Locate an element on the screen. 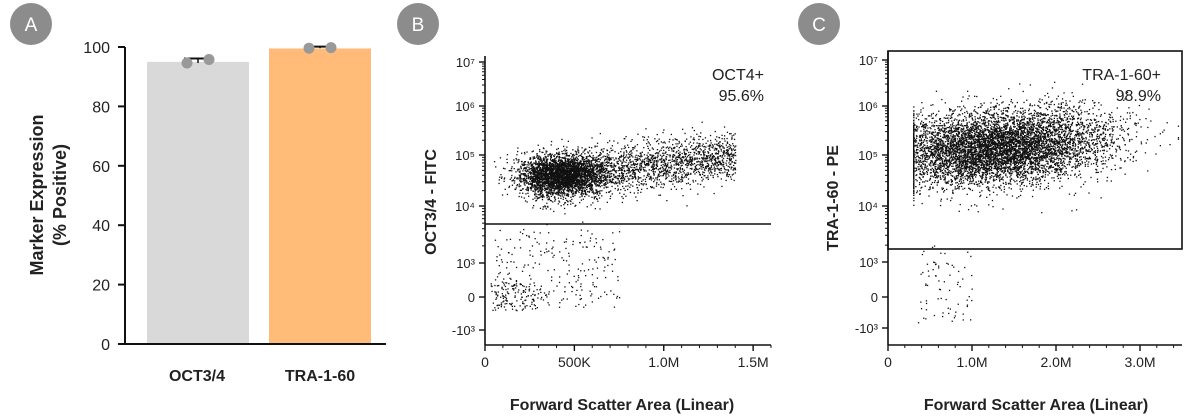 The image size is (1195, 420). y-tick-label: 60 is located at coordinates (101, 167).